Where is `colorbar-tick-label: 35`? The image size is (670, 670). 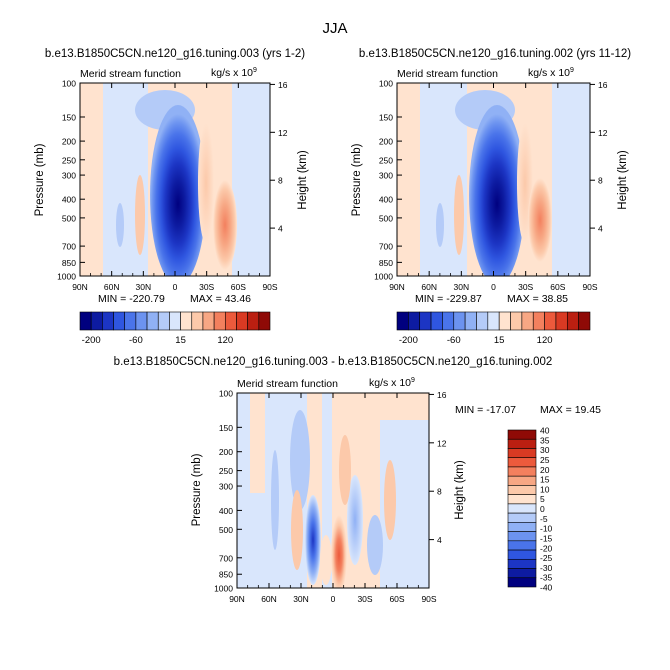
colorbar-tick-label: 35 is located at coordinates (545, 440).